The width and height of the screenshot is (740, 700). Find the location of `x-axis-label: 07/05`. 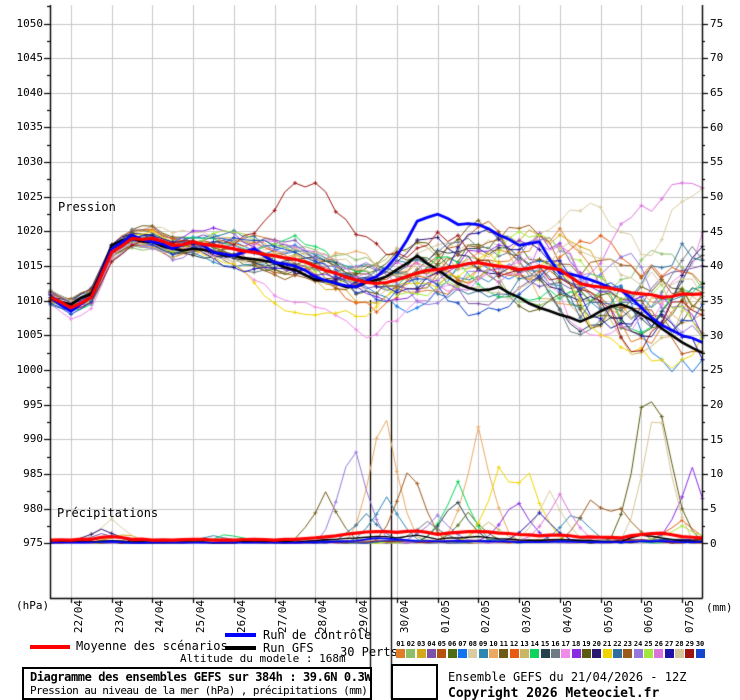

x-axis-label: 07/05 is located at coordinates (690, 617).